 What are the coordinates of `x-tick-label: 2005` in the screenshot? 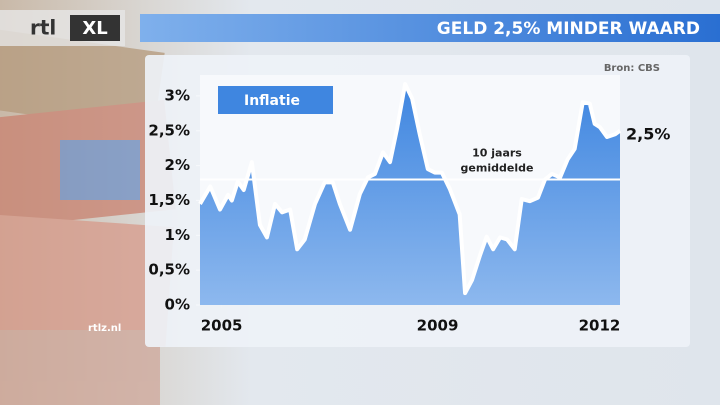 It's located at (222, 326).